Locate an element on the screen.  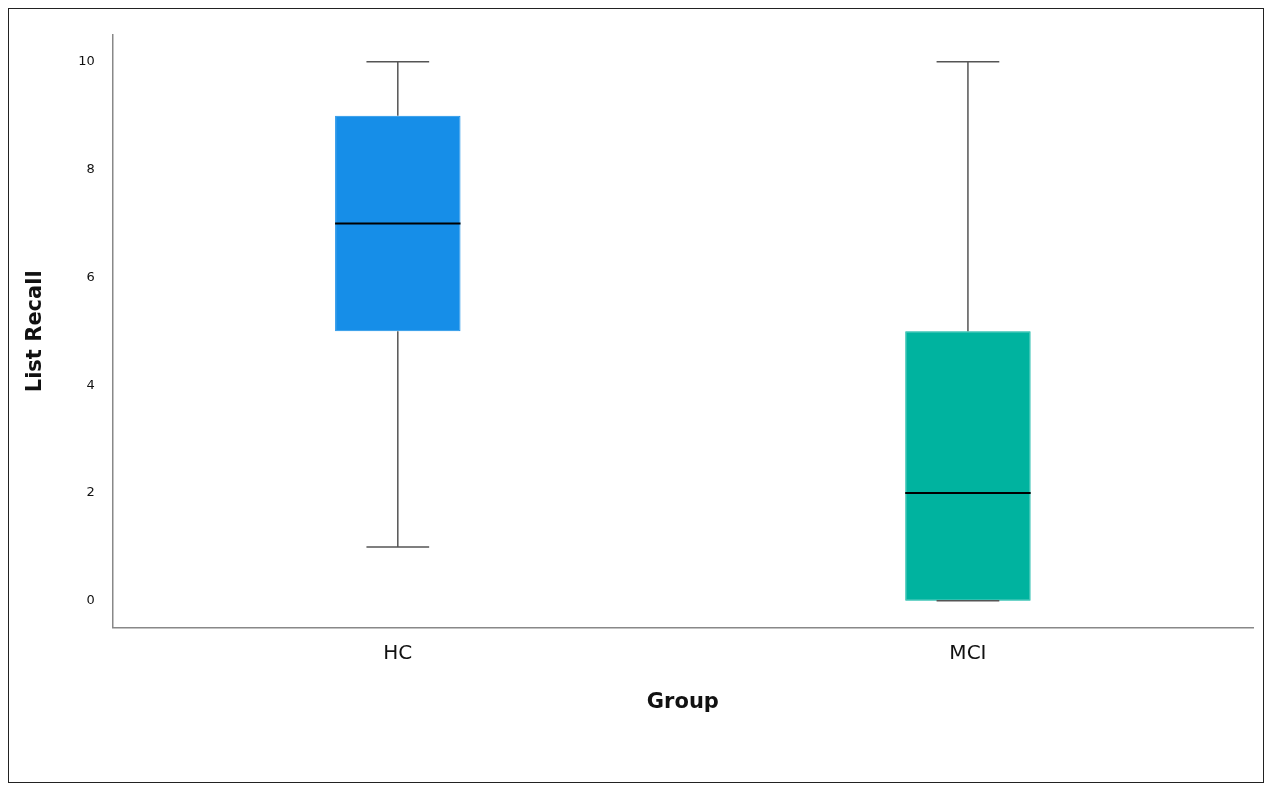
y-tick-label: 8 is located at coordinates (90, 168).